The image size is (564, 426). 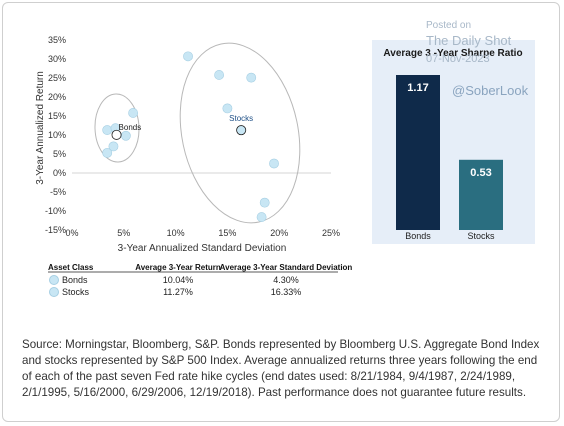 What do you see at coordinates (130, 127) in the screenshot?
I see `bonds-average-label: Bonds` at bounding box center [130, 127].